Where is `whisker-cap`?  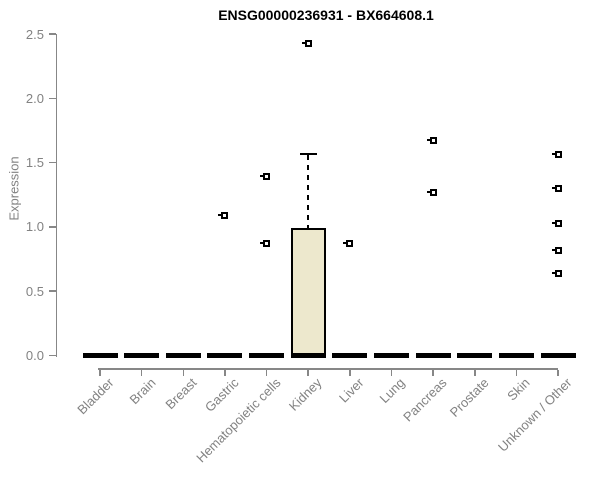 whisker-cap is located at coordinates (308, 153).